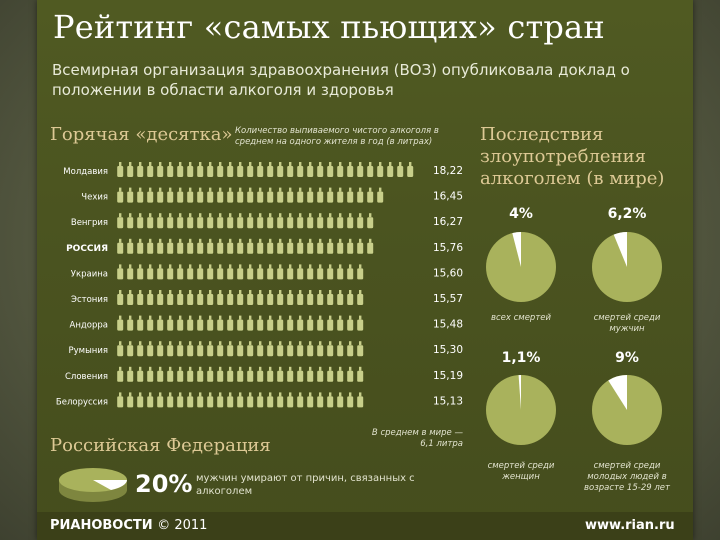  I want to click on pie-percent-label: 4%, so click(521, 214).